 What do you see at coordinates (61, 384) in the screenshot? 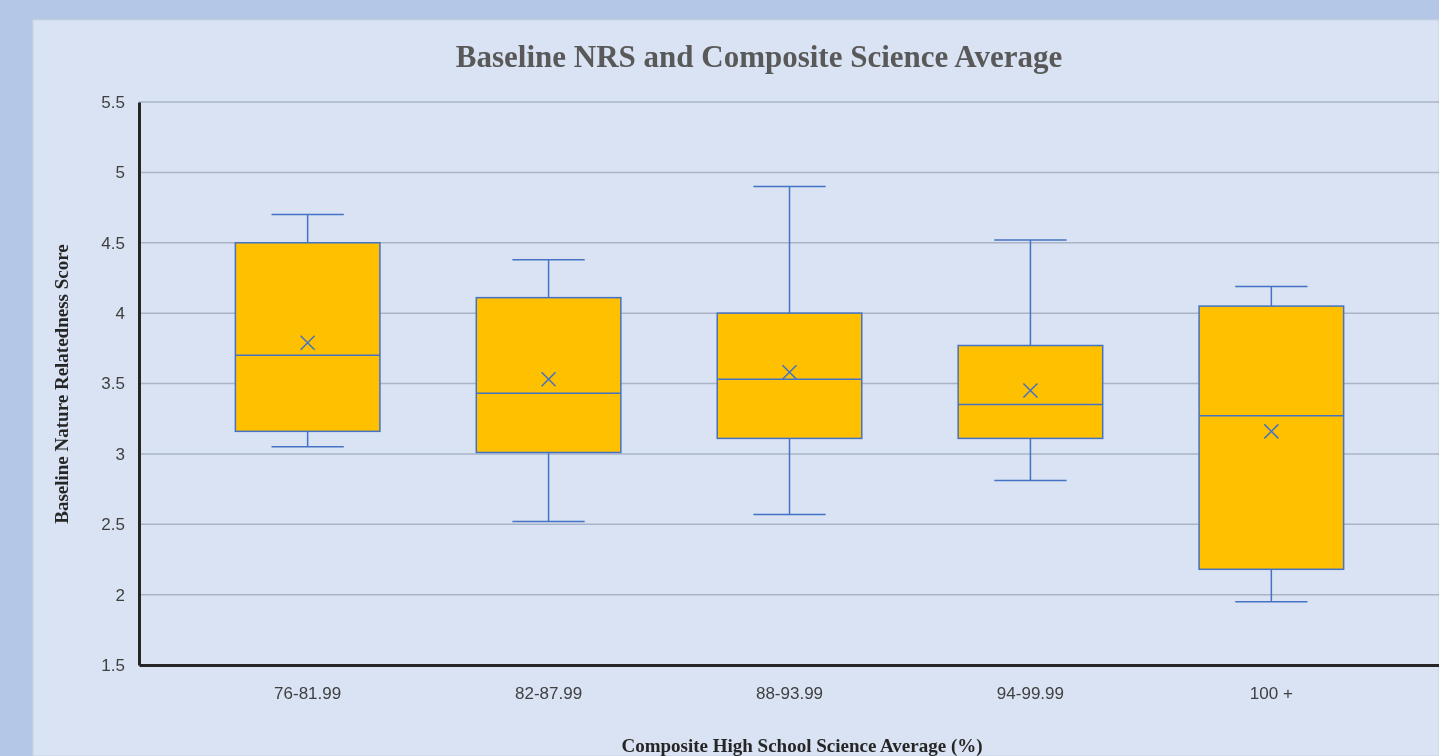
I see `y-axis-title: Baseline Nature Relatedness Score` at bounding box center [61, 384].